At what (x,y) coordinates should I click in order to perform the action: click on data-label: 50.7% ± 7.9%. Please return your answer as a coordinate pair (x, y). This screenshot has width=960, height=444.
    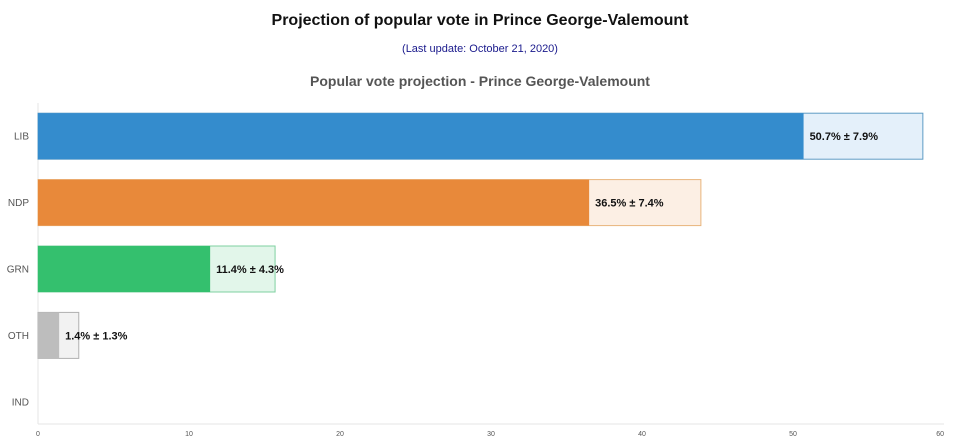
    Looking at the image, I should click on (844, 137).